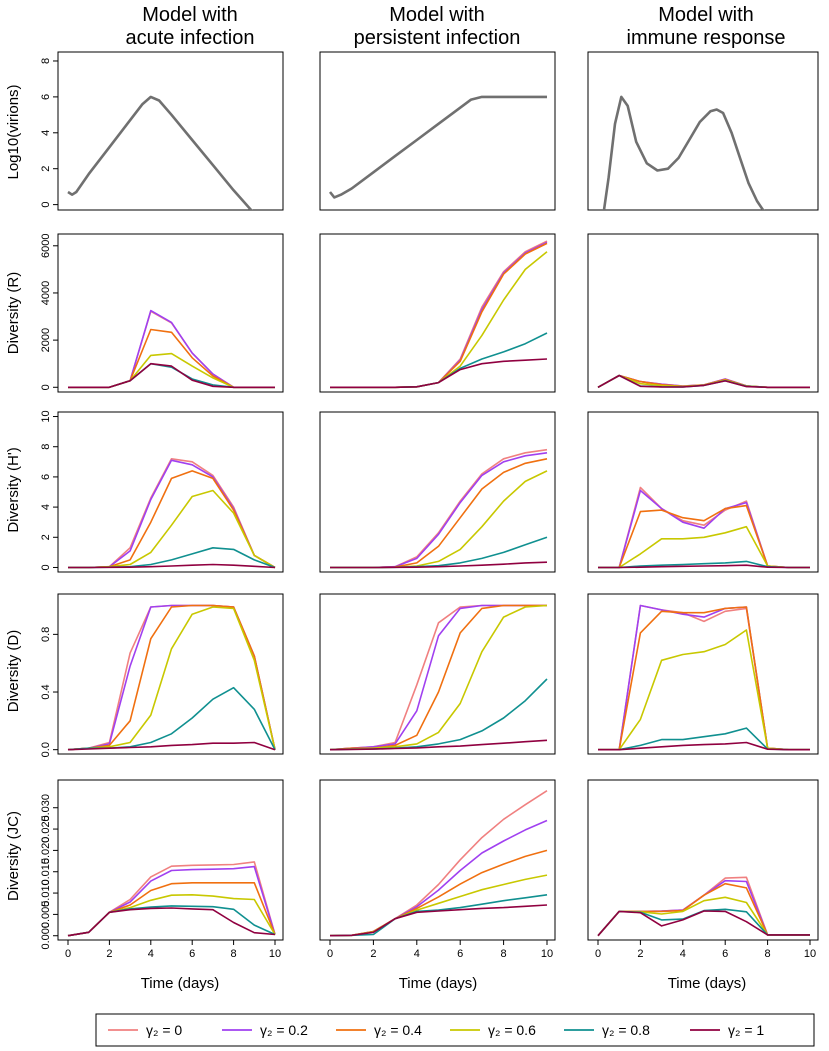  Describe the element at coordinates (284, 1030) in the screenshot. I see `legend-label-g02: γ₂ = 0.2` at that location.